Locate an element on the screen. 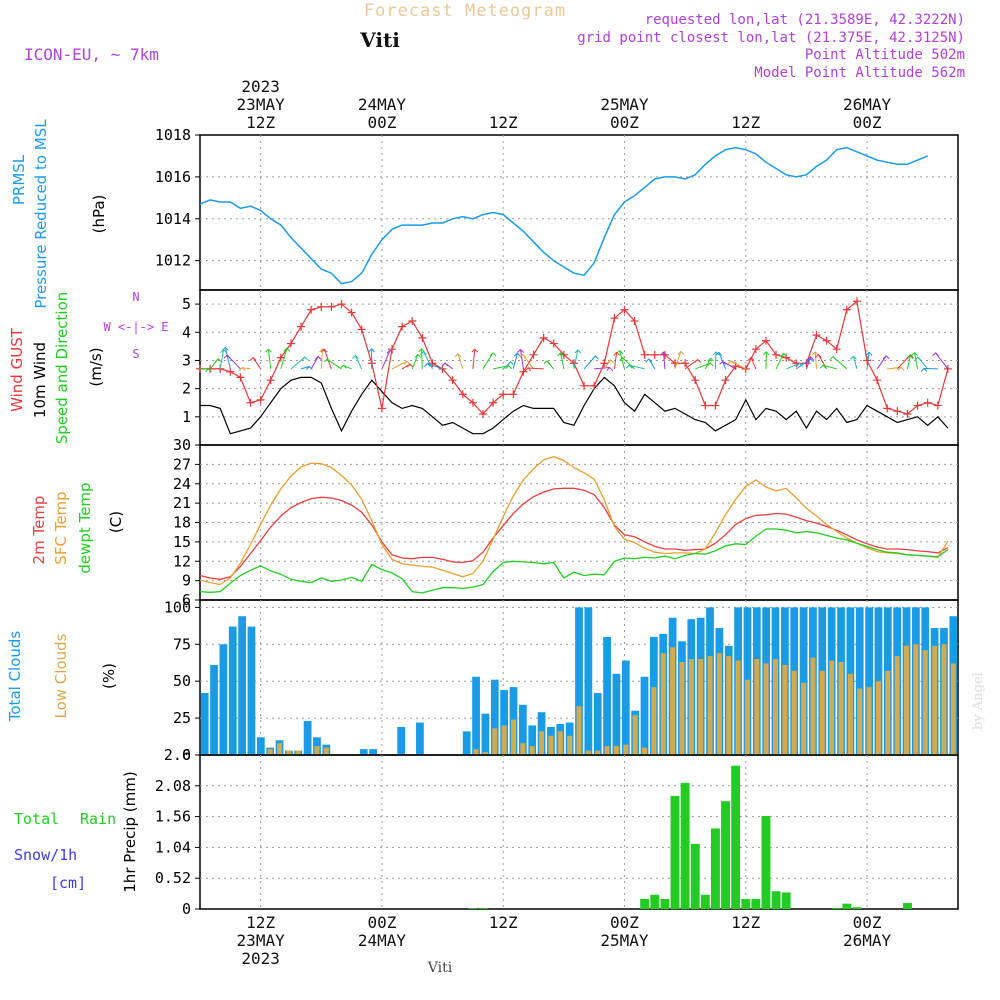 The image size is (1000, 1000). top-tick-label: 00Z is located at coordinates (867, 122).